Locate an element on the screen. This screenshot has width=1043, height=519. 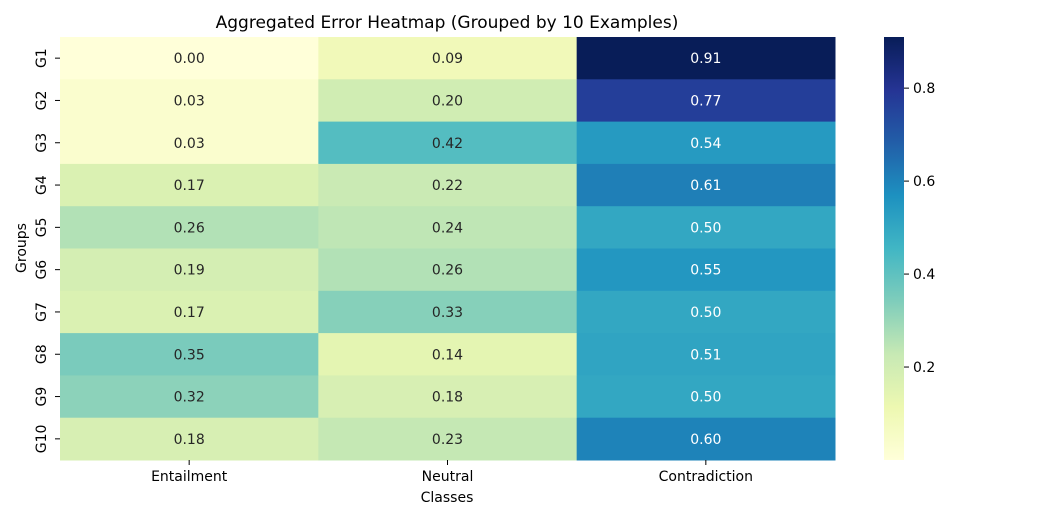
cell-value-label: 0.91 is located at coordinates (705, 59).